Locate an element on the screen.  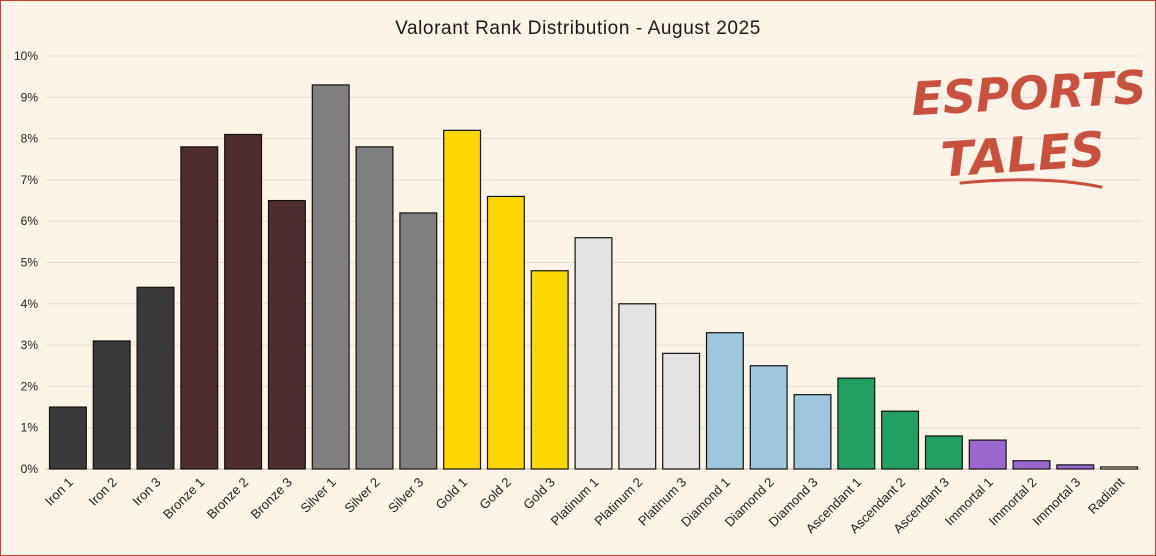
x-tick-label: Iron 2 is located at coordinates (103, 492).